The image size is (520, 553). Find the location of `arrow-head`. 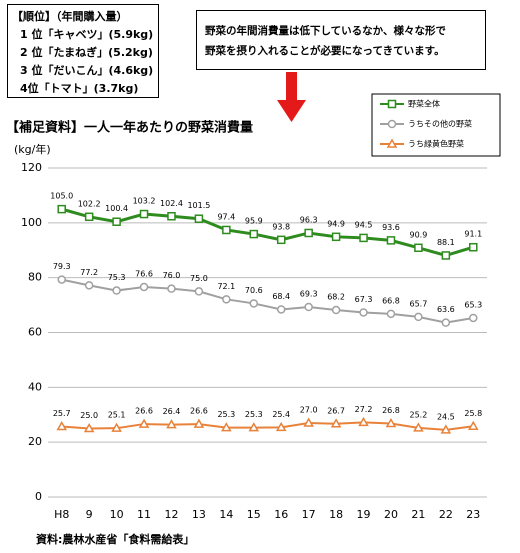

arrow-head is located at coordinates (291, 111).